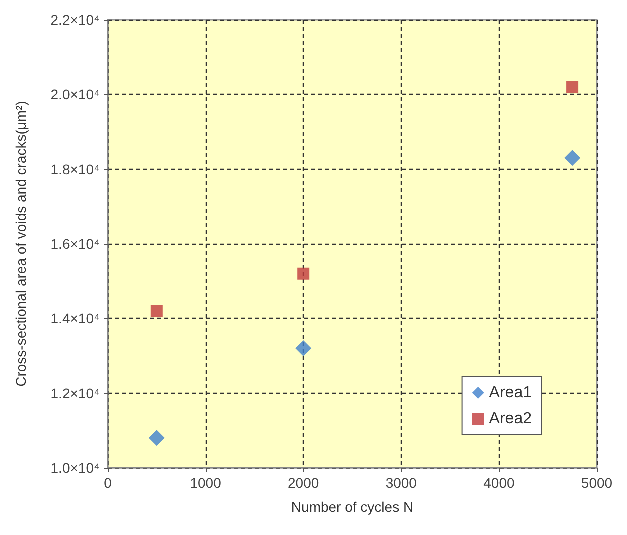 This screenshot has height=535, width=627. Describe the element at coordinates (206, 483) in the screenshot. I see `x-tick-label: 1000` at that location.